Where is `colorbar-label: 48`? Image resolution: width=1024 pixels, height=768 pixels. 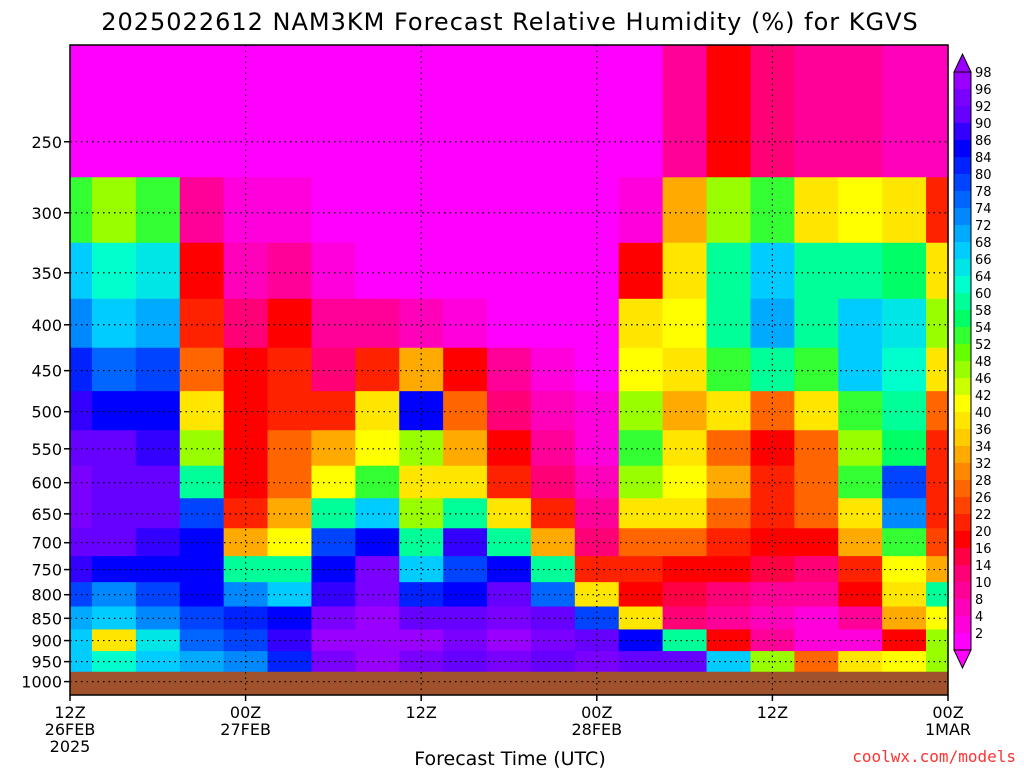 colorbar-label: 48 is located at coordinates (983, 362).